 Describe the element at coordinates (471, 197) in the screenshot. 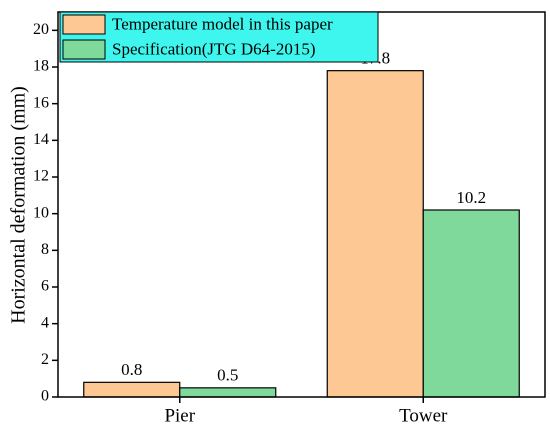

I see `value-label: 10.2` at that location.